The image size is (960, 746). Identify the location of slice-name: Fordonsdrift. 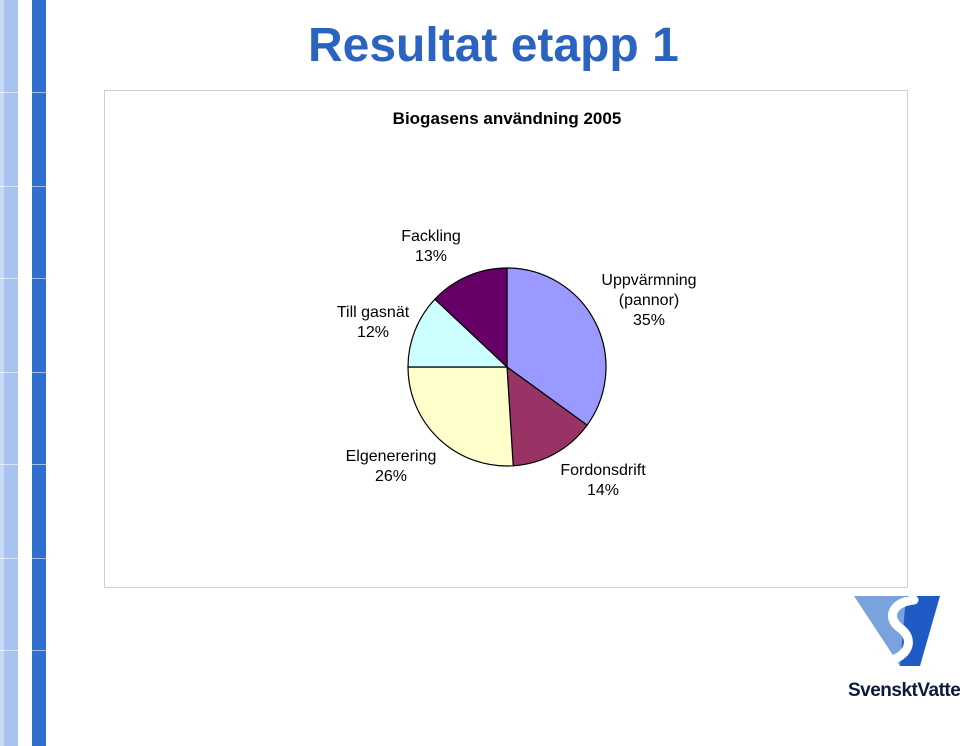
(603, 470).